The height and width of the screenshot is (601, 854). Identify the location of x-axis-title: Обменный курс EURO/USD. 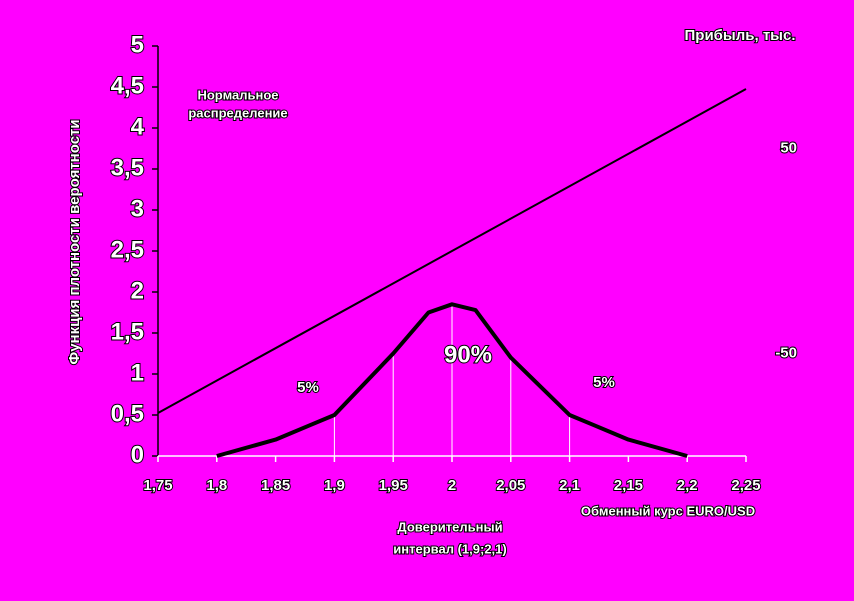
(668, 510).